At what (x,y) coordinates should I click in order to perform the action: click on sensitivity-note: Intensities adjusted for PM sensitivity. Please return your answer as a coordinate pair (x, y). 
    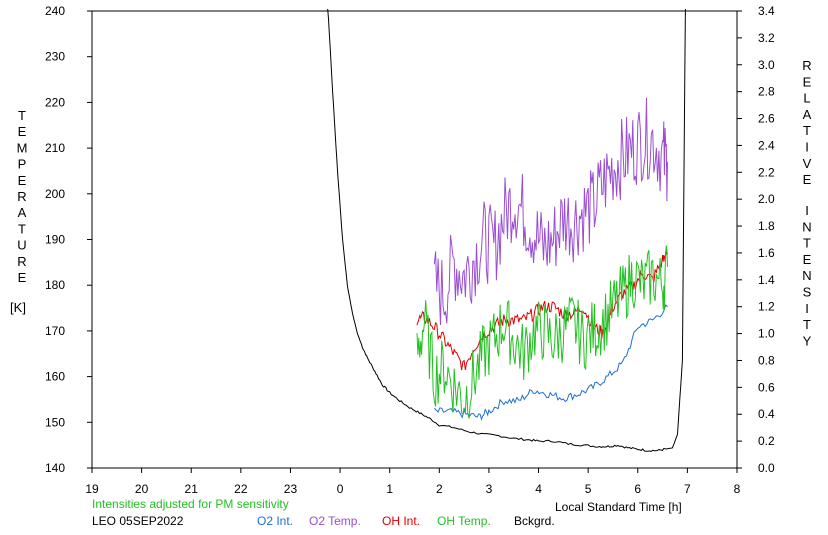
    Looking at the image, I should click on (190, 504).